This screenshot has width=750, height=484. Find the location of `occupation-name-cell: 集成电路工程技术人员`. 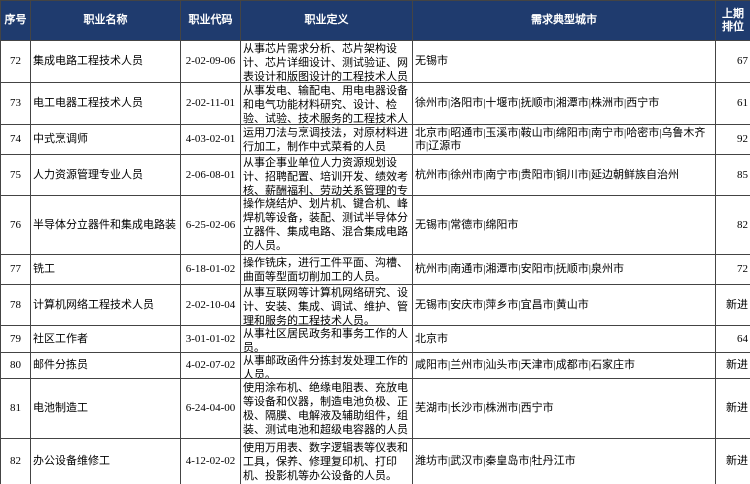

occupation-name-cell: 集成电路工程技术人员 is located at coordinates (105, 61).